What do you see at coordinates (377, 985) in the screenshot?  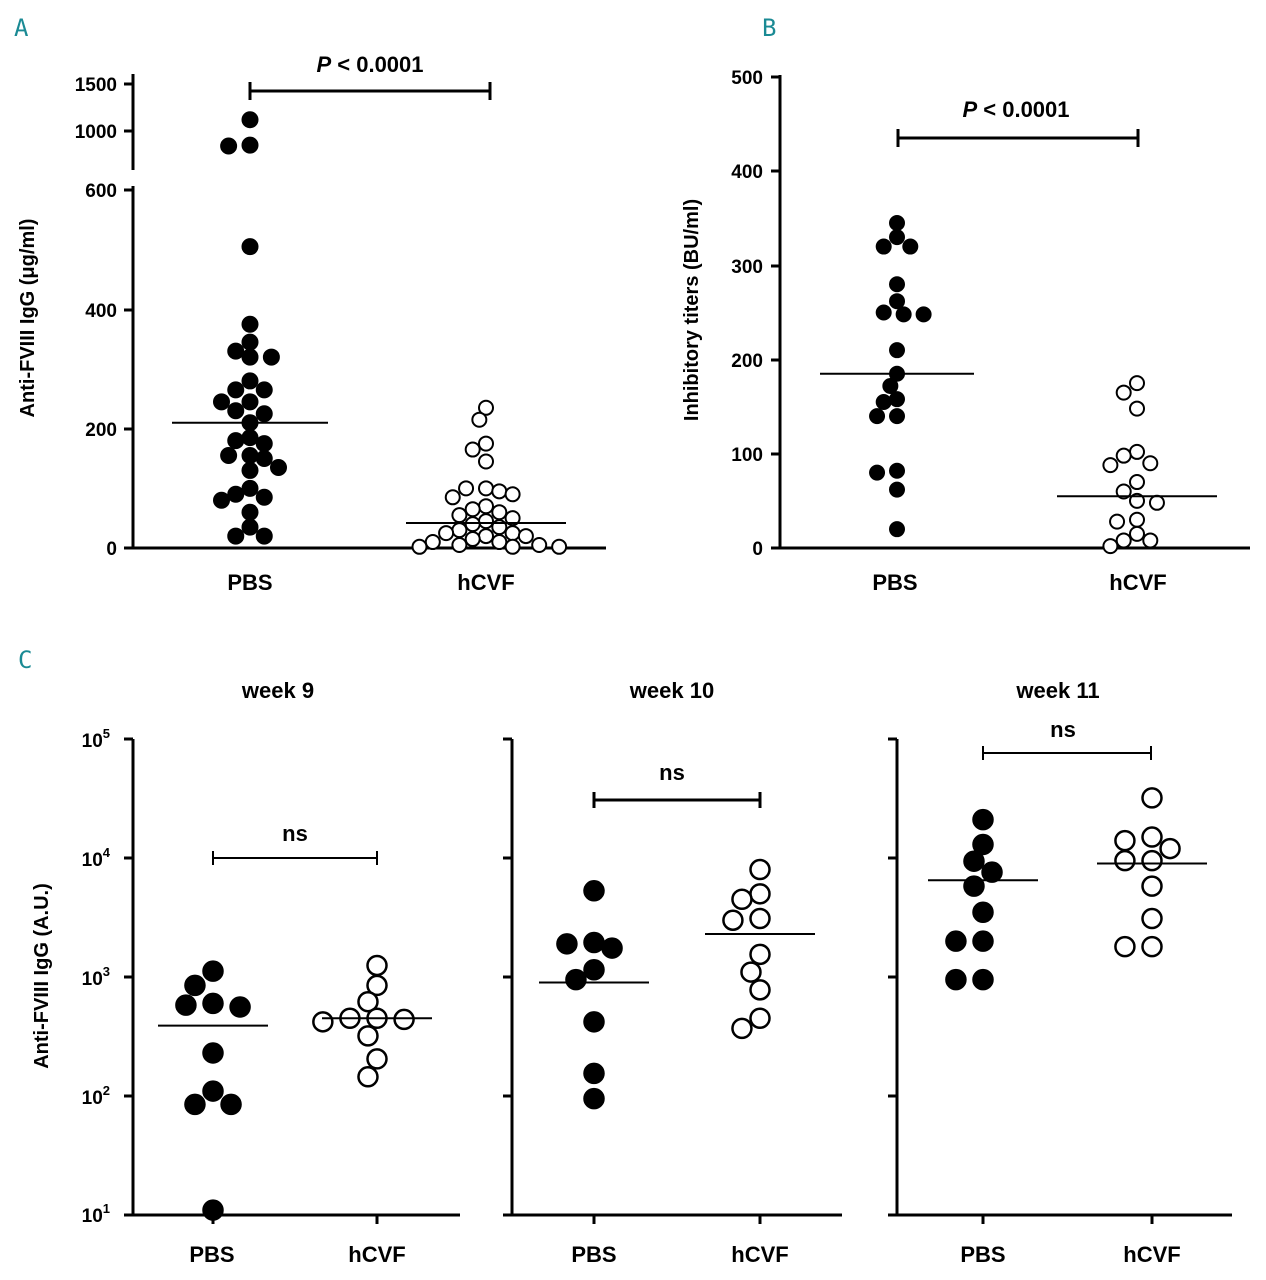 I see `week-9-hcvf-point` at bounding box center [377, 985].